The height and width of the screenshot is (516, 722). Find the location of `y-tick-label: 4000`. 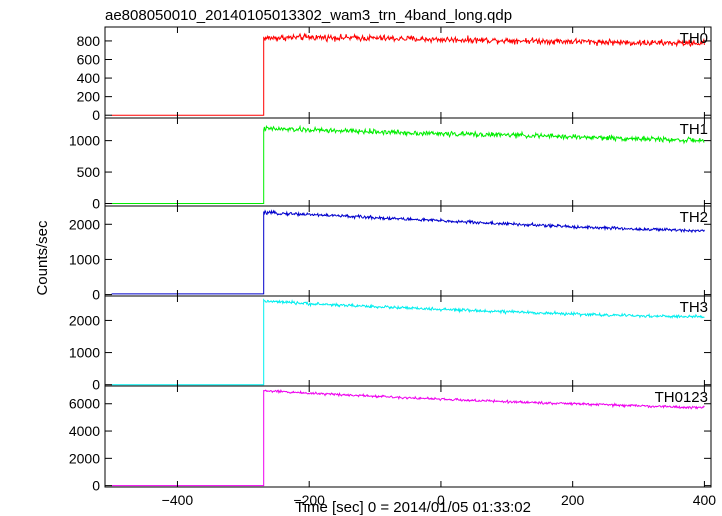

y-tick-label: 4000 is located at coordinates (84, 431).